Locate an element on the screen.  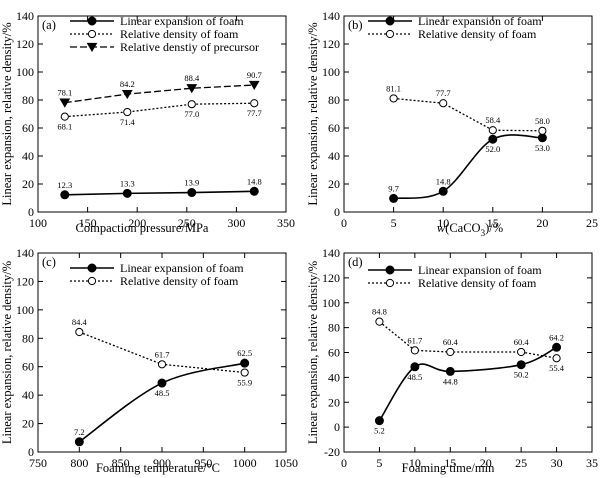
x-axis-title: Compaction pressure/MPa is located at coordinates (142, 228).